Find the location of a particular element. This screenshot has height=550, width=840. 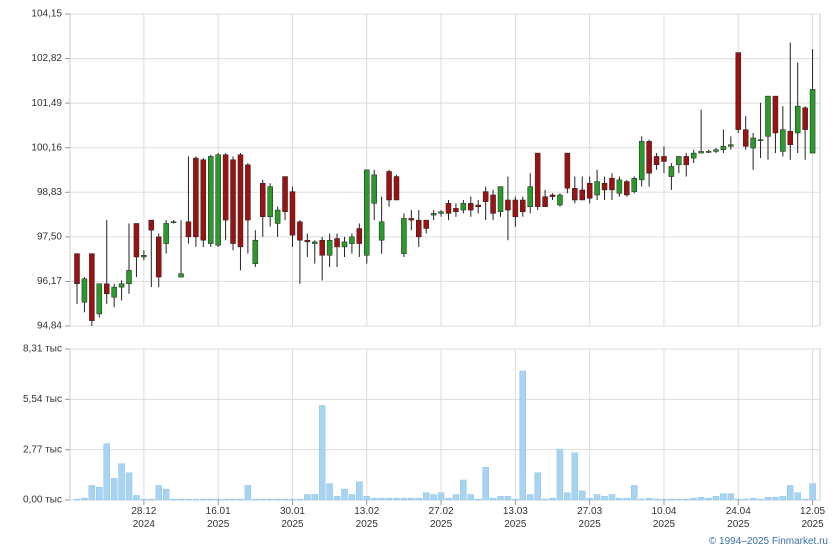

y-tick-label: 8,31 тыс is located at coordinates (42, 349).